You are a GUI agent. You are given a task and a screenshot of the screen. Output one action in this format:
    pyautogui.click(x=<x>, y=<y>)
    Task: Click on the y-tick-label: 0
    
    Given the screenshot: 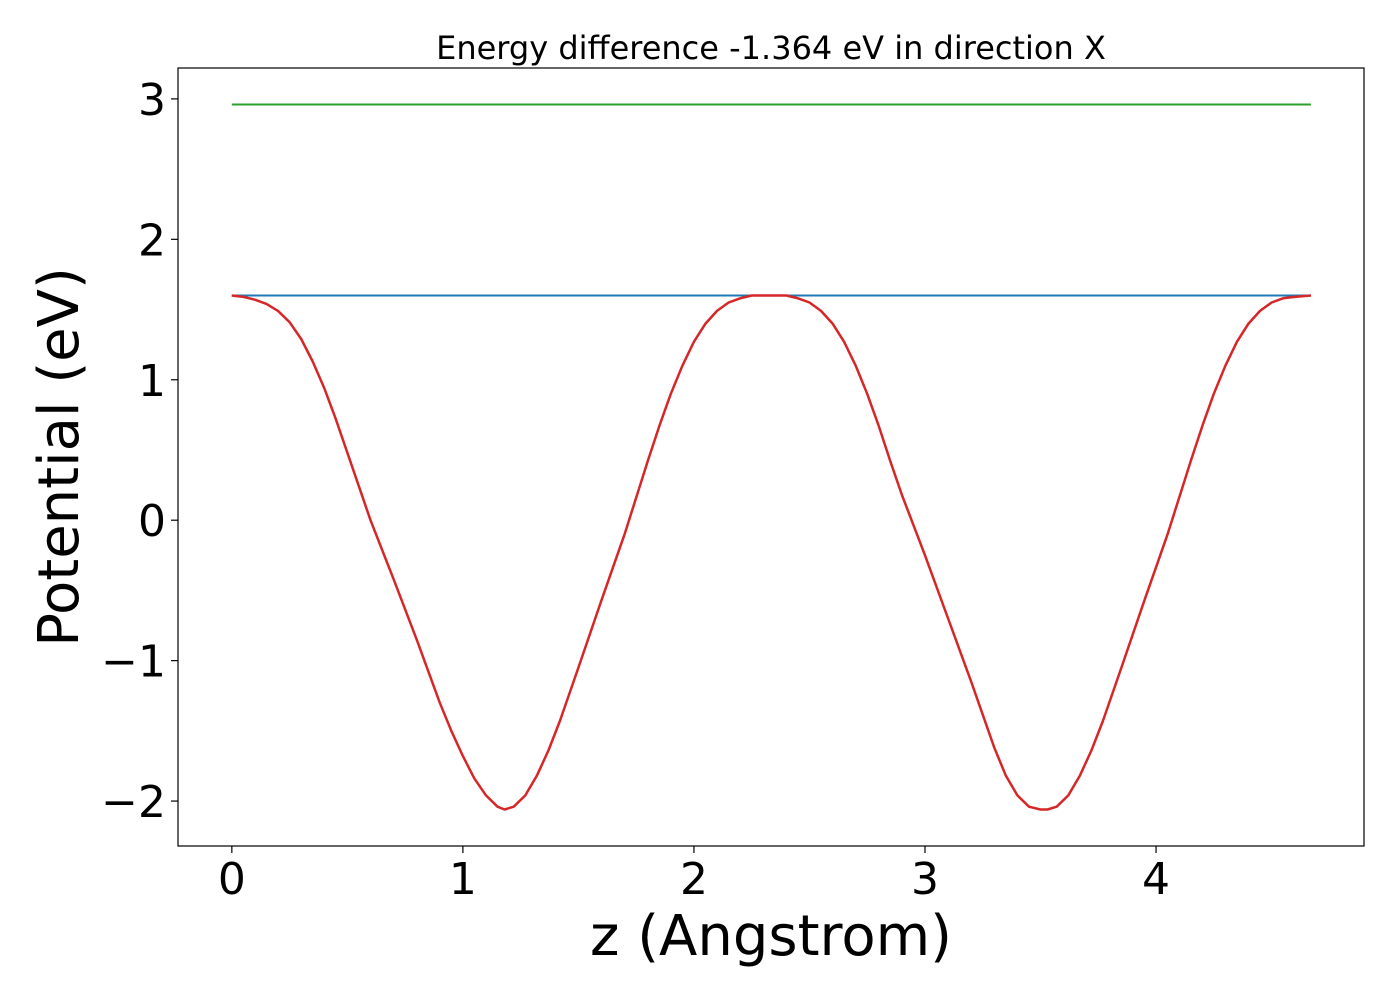 What is the action you would take?
    pyautogui.click(x=152, y=521)
    